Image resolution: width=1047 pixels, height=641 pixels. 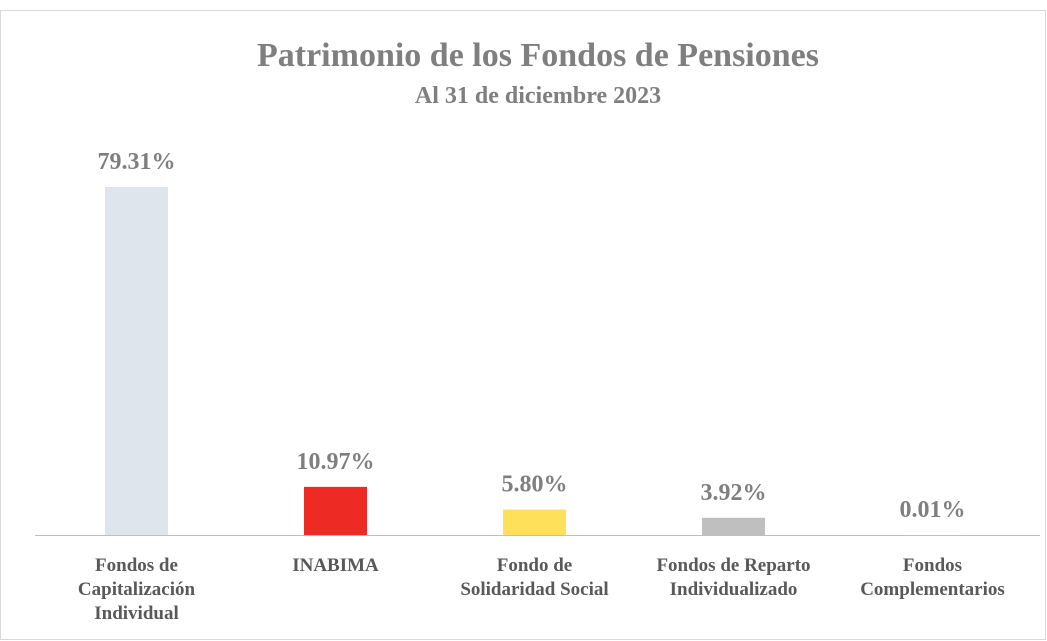 I want to click on x-tick-label: Fondos de Reparto Individualizado, so click(x=733, y=577).